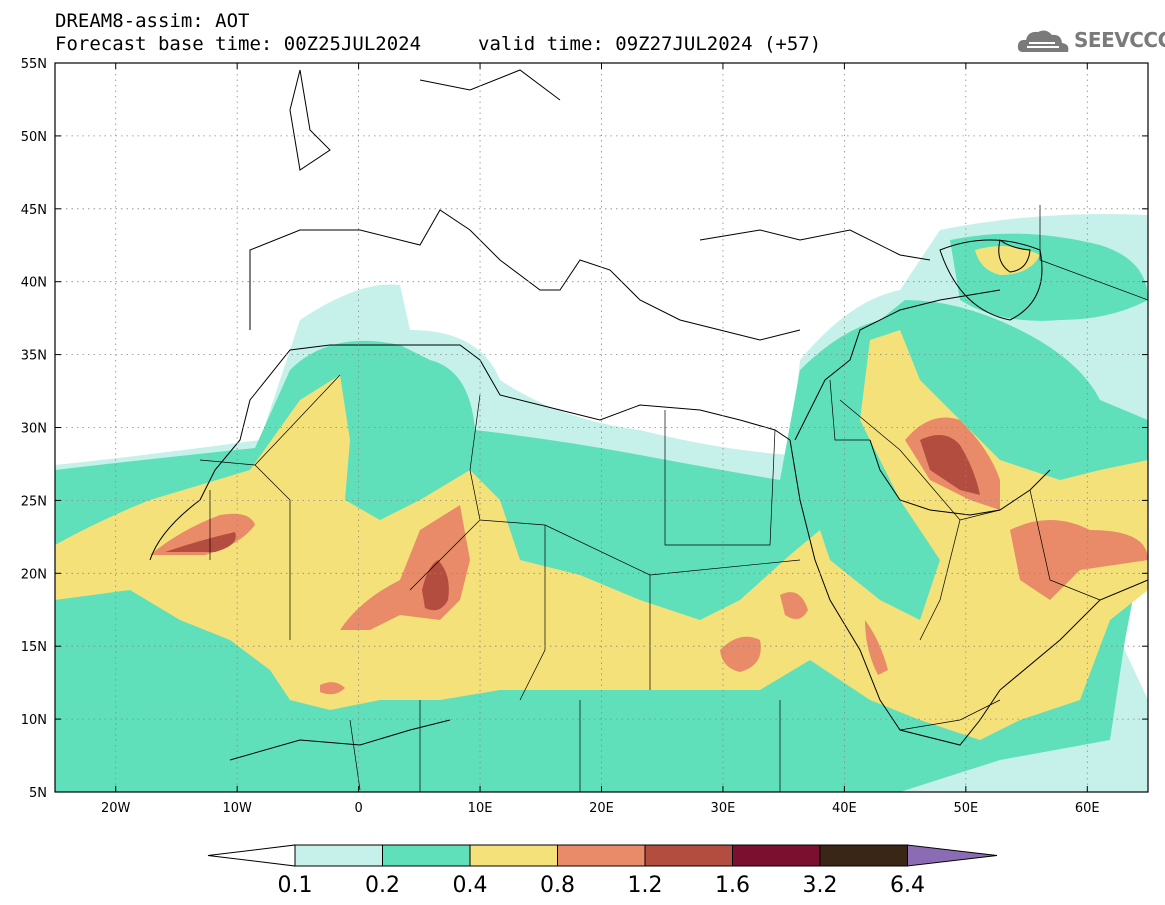 This screenshot has height=905, width=1165. Describe the element at coordinates (601, 808) in the screenshot. I see `lon-tick-label: 20E` at that location.